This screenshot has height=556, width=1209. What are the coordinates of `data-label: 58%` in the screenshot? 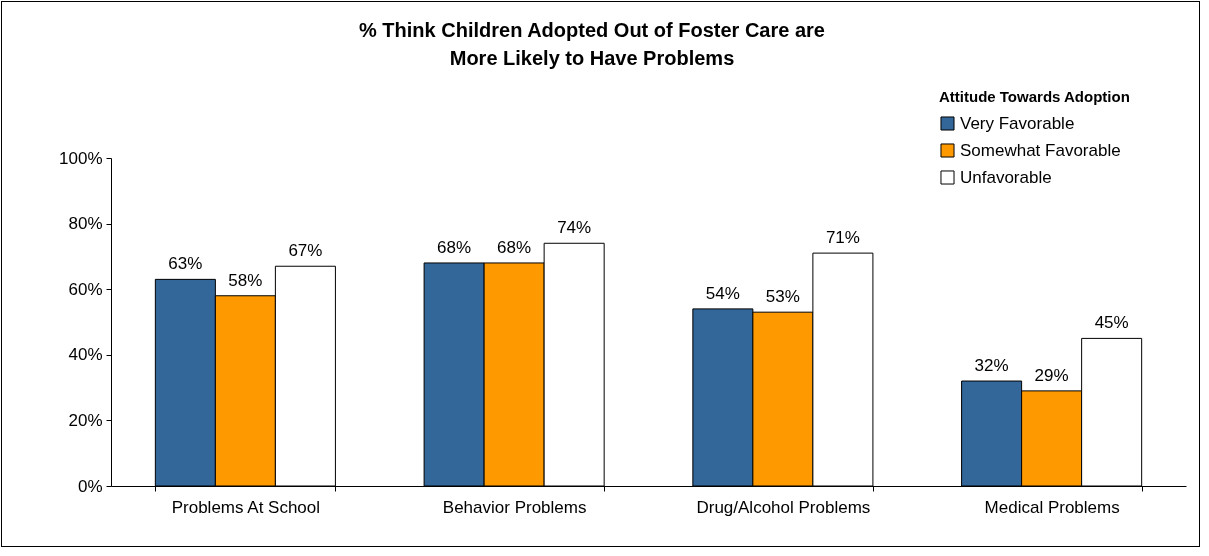 It's located at (245, 280).